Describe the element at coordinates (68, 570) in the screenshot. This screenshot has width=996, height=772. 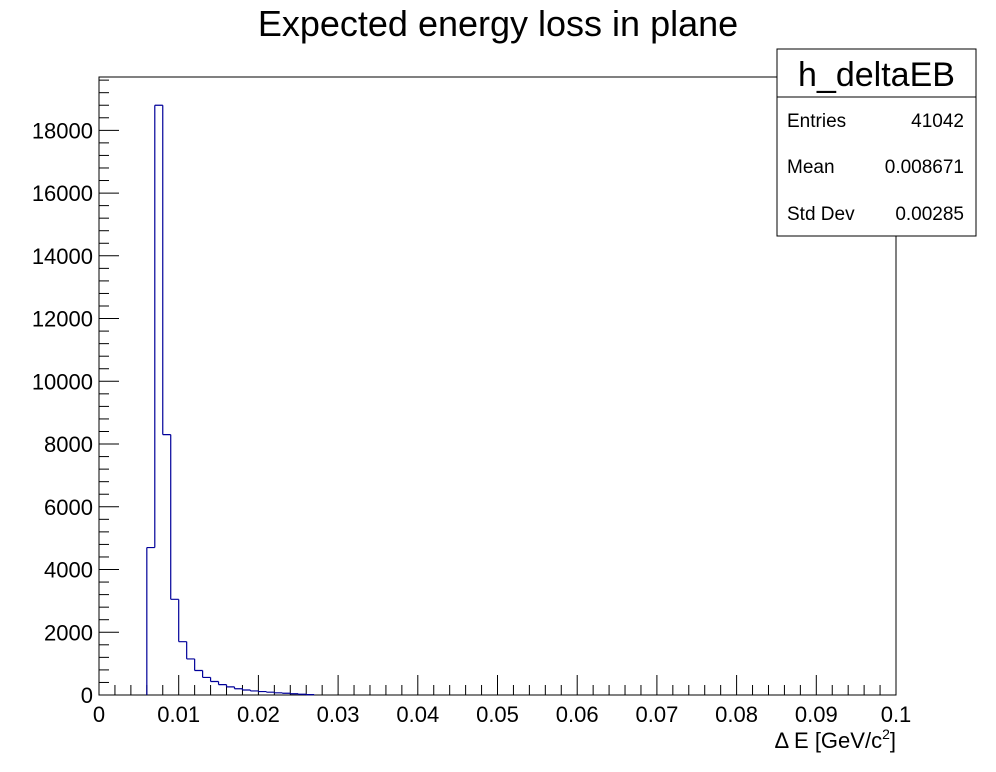
I see `y-tick-label: 4000` at that location.